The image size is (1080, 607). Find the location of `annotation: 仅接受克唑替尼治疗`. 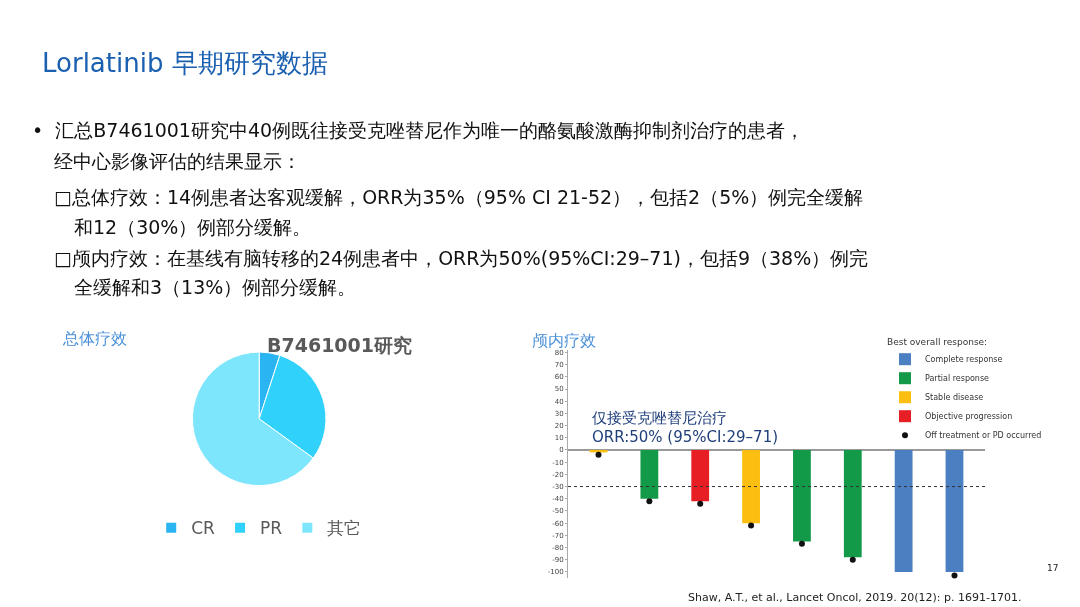

annotation: 仅接受克唑替尼治疗 is located at coordinates (659, 418).